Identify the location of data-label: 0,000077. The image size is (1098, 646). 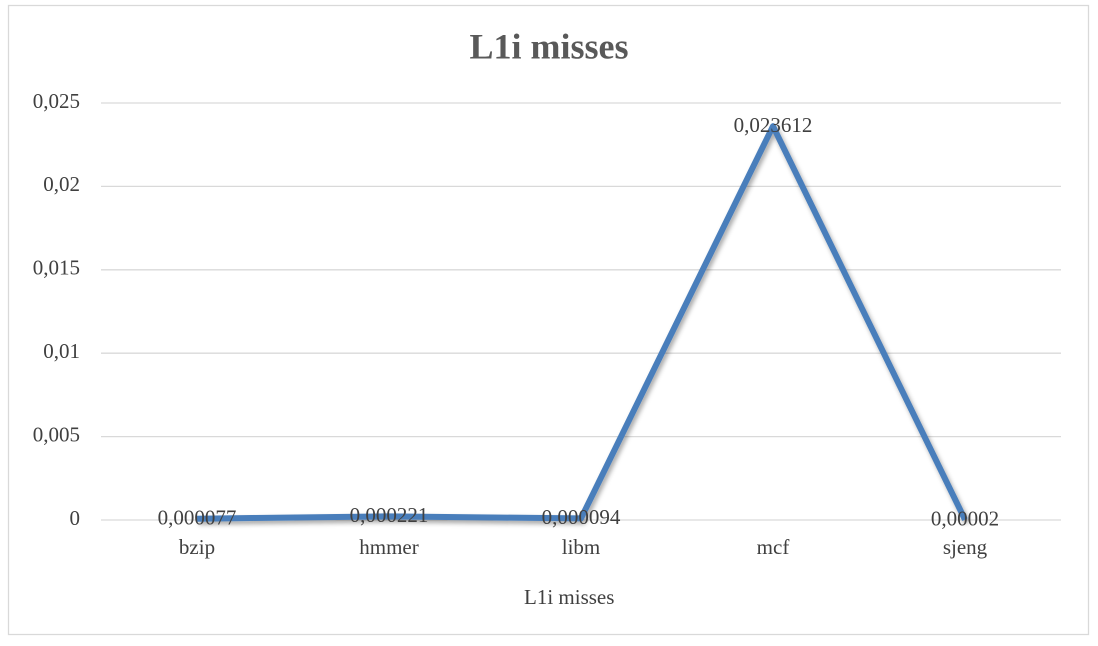
(197, 518).